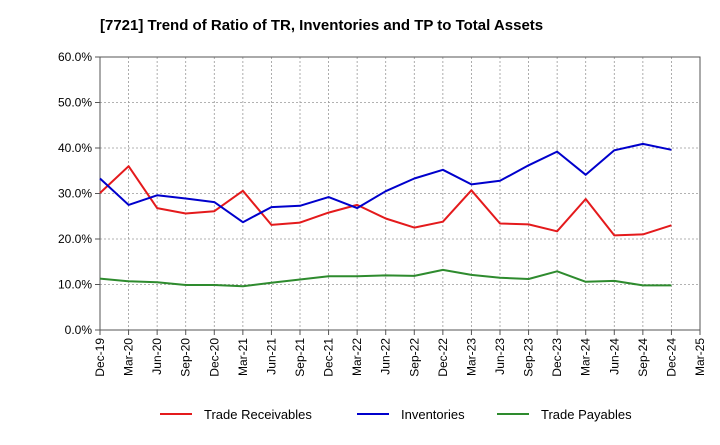 The image size is (720, 445). I want to click on legend-label: Trade Payables, so click(586, 414).